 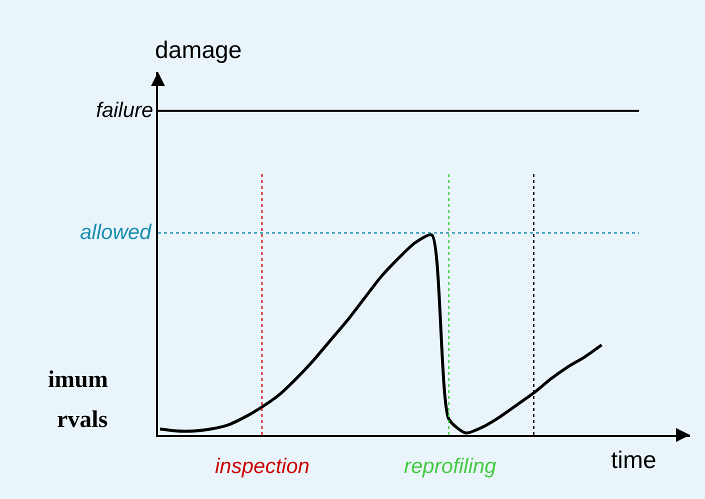 I want to click on text: inspection, so click(x=262, y=466).